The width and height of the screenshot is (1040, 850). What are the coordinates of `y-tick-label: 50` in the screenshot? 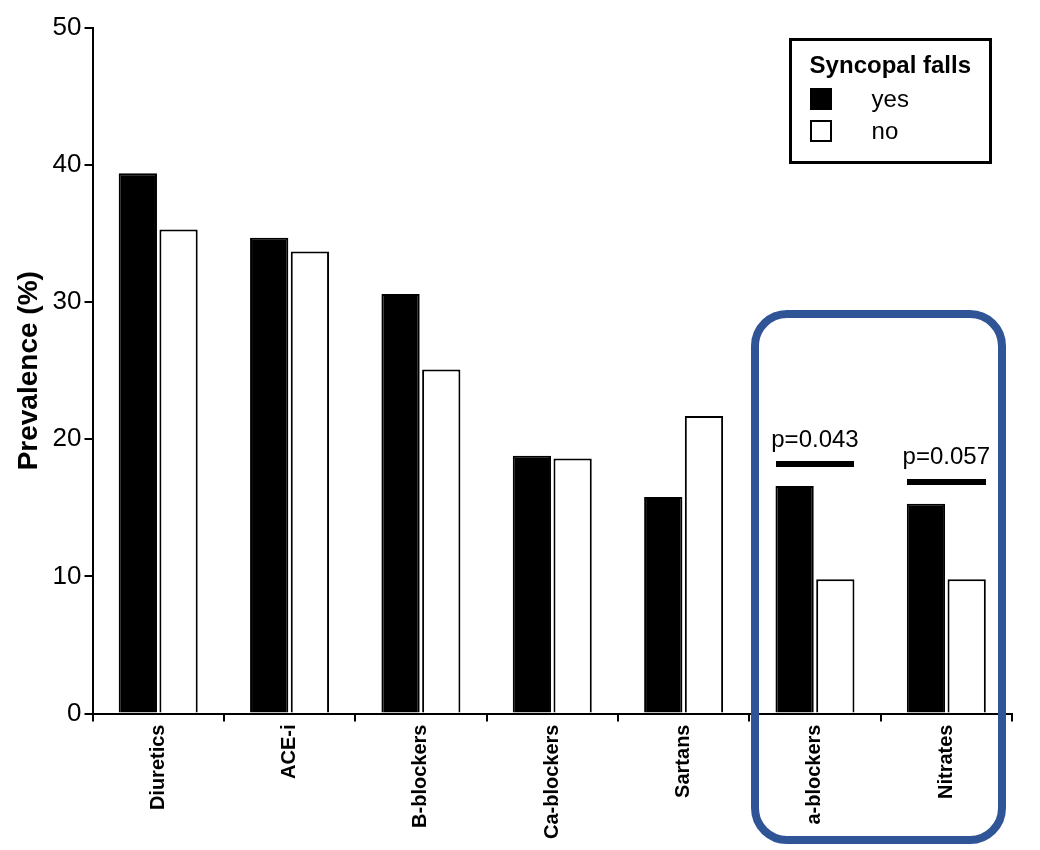 It's located at (67, 26).